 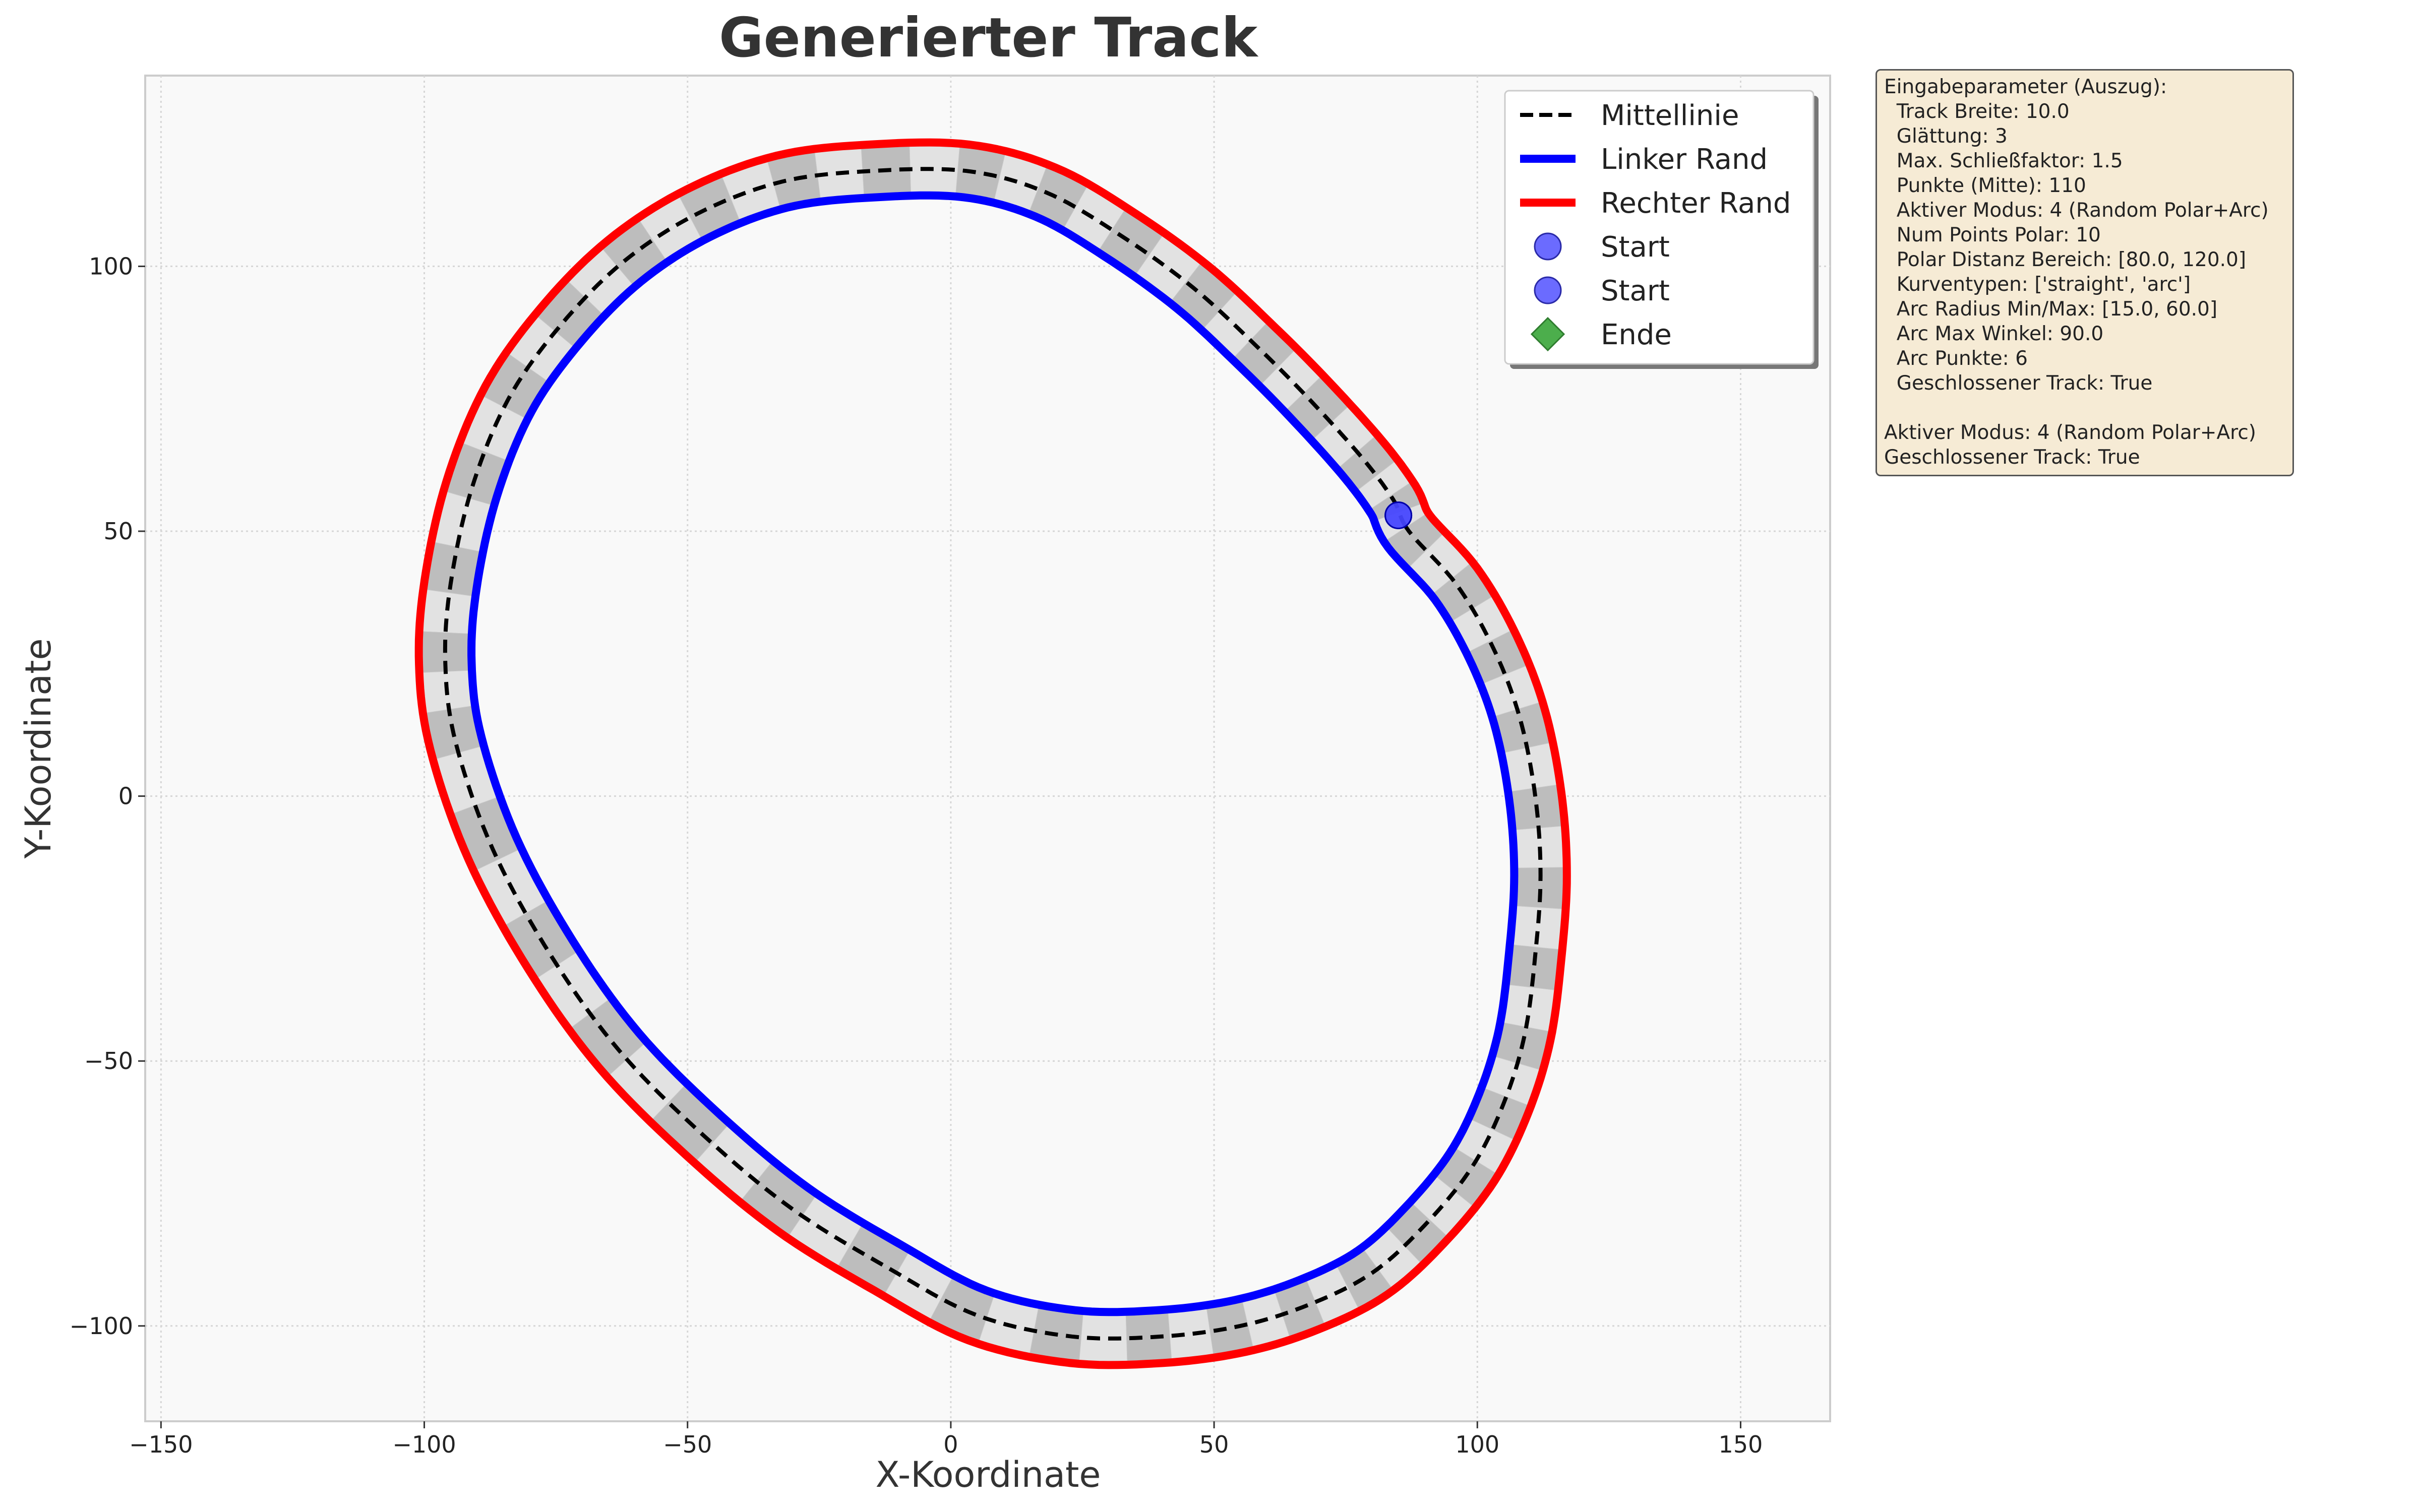 What do you see at coordinates (1992, 235) in the screenshot?
I see `info-line: Num Points Polar: 10` at bounding box center [1992, 235].